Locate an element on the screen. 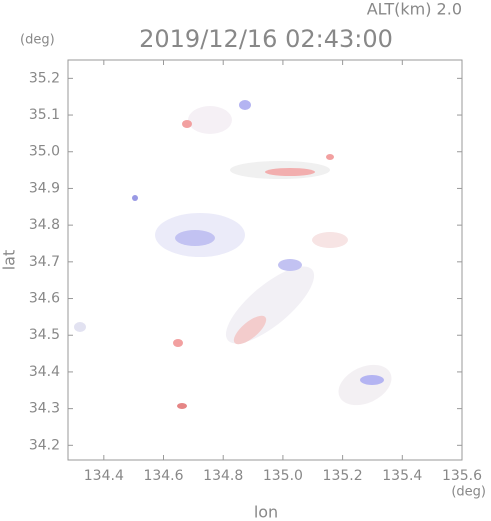 The image size is (491, 521). y-tick-label: 34.9 is located at coordinates (44, 188).